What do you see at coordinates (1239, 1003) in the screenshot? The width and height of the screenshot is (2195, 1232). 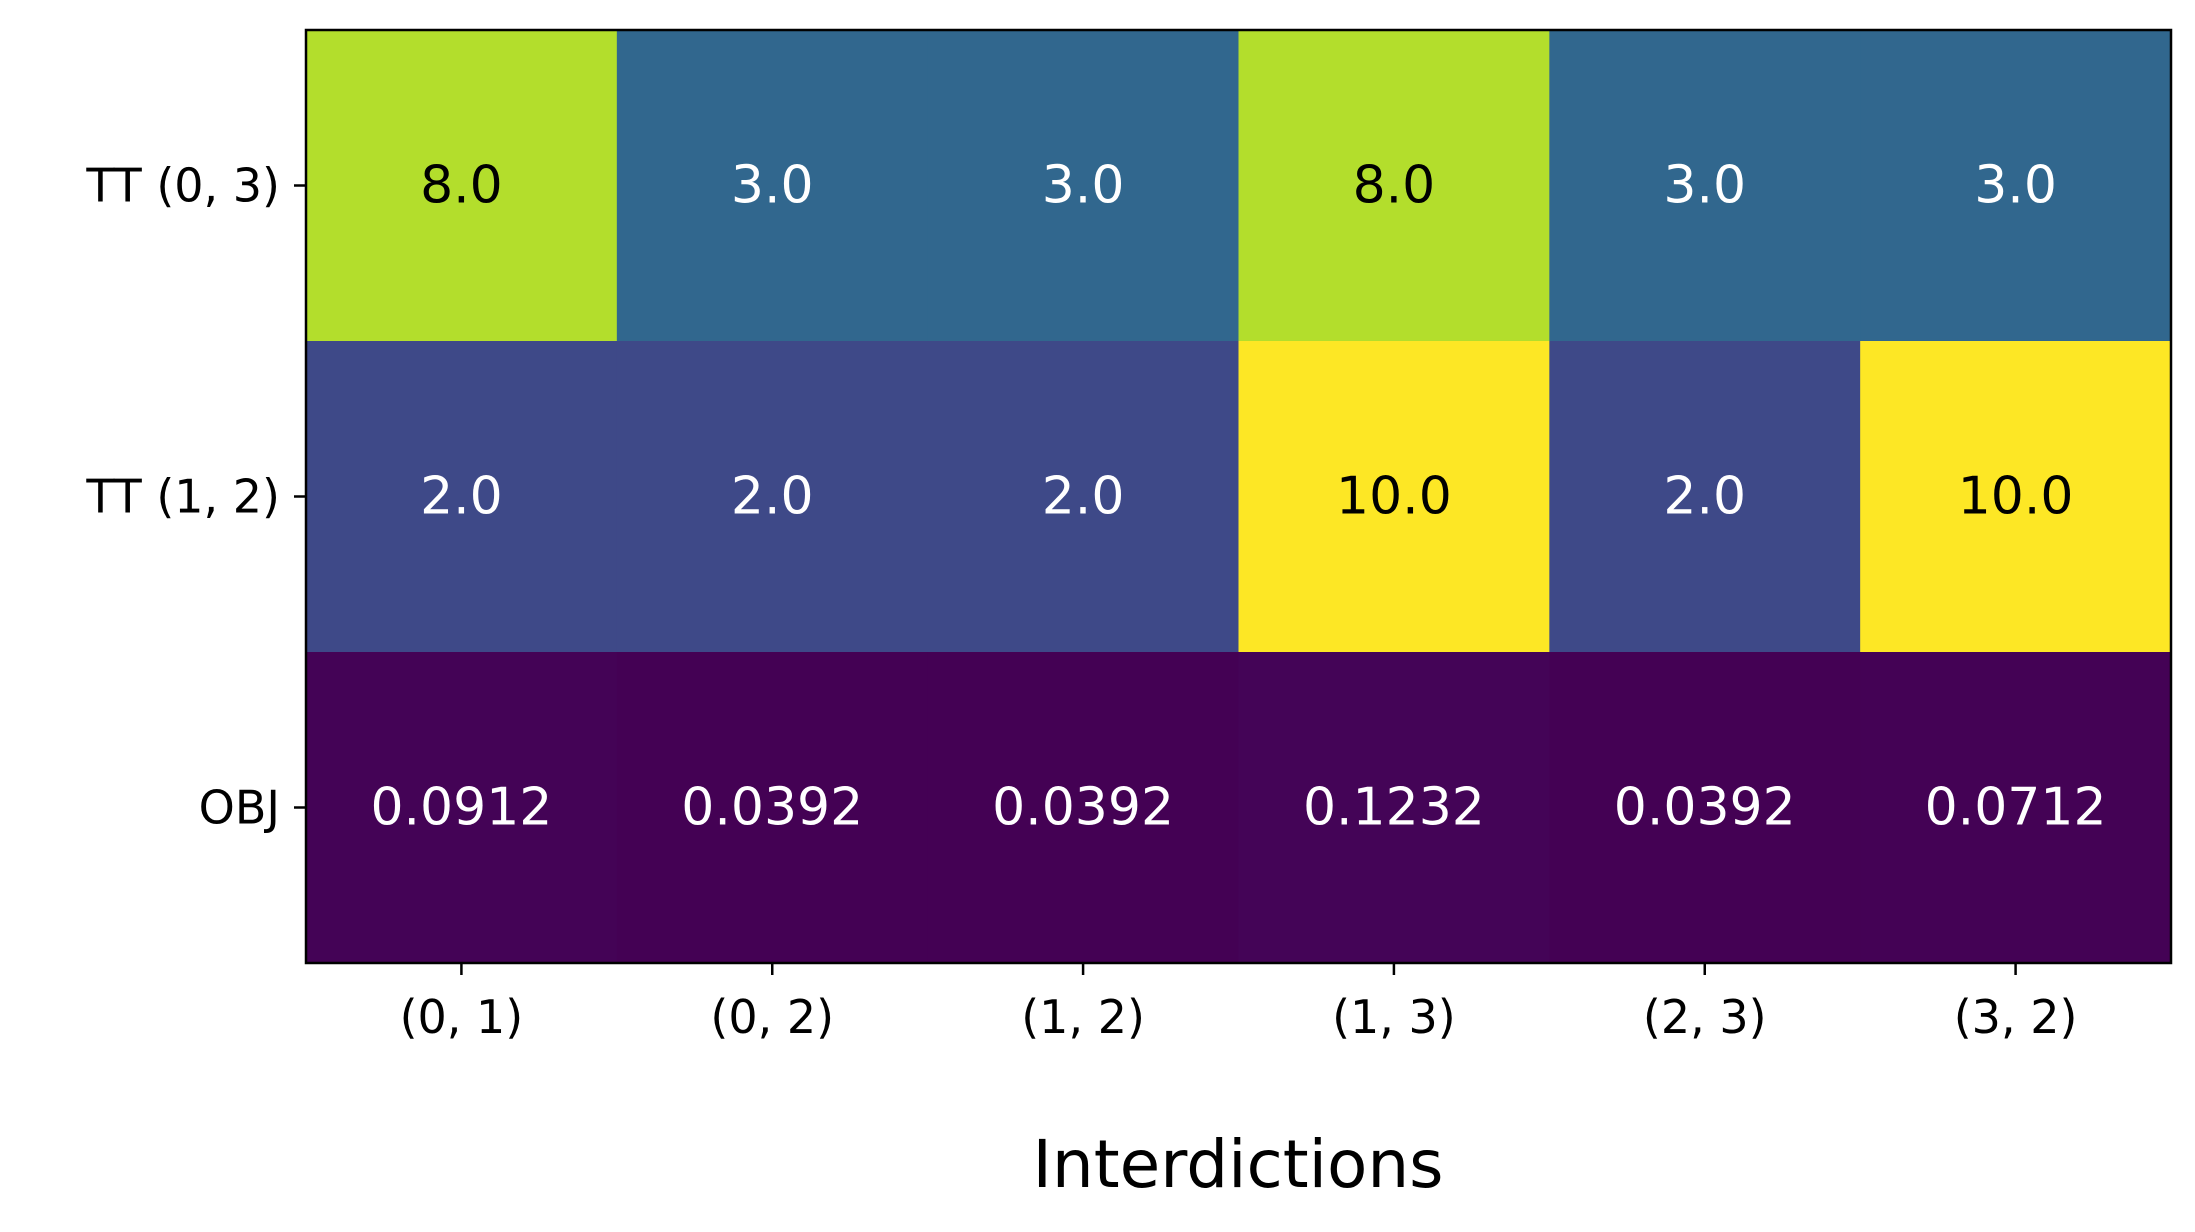 I see `x-axis-ticks: (0, 1) (0, 2) (1, 2) (1, 3) (2, 3) (3, 2)` at bounding box center [1239, 1003].